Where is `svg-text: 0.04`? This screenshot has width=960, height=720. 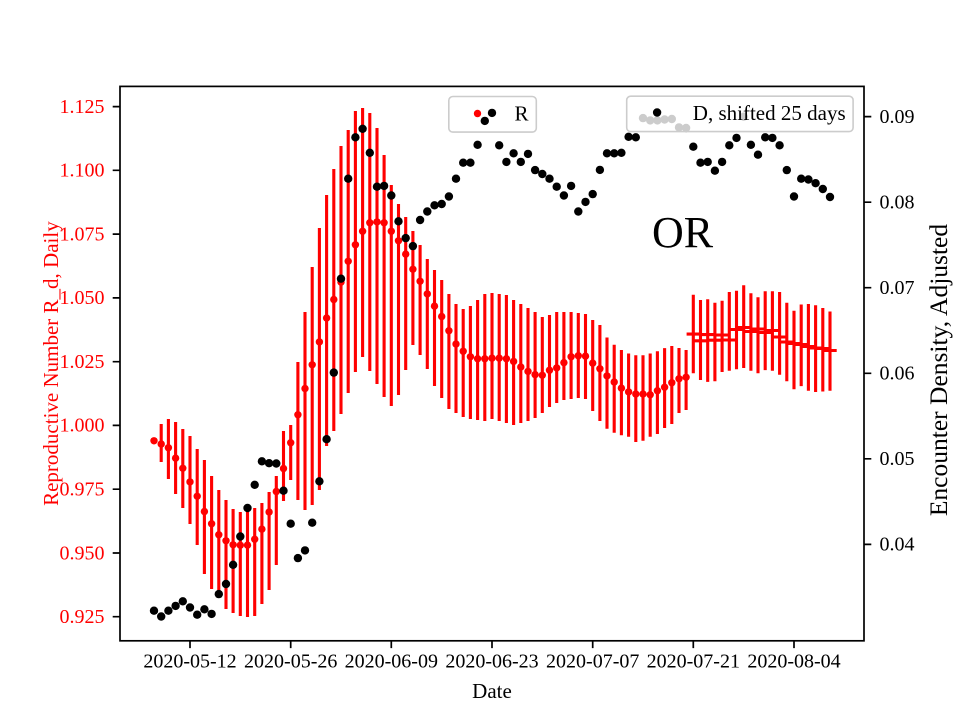
svg-text: 0.04 is located at coordinates (897, 545).